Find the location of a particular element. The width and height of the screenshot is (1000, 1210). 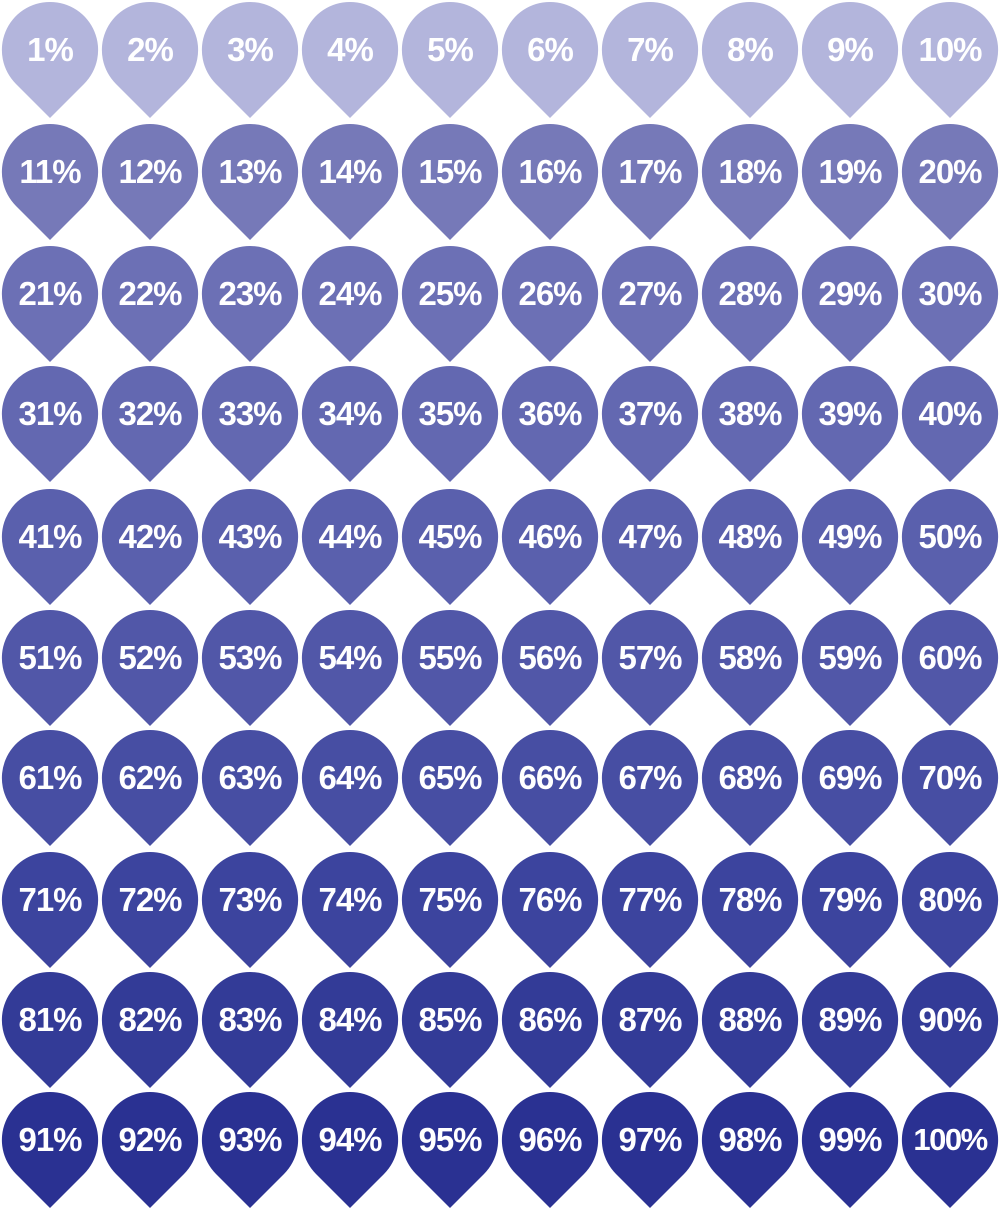

pin-label: 18% is located at coordinates (750, 171).